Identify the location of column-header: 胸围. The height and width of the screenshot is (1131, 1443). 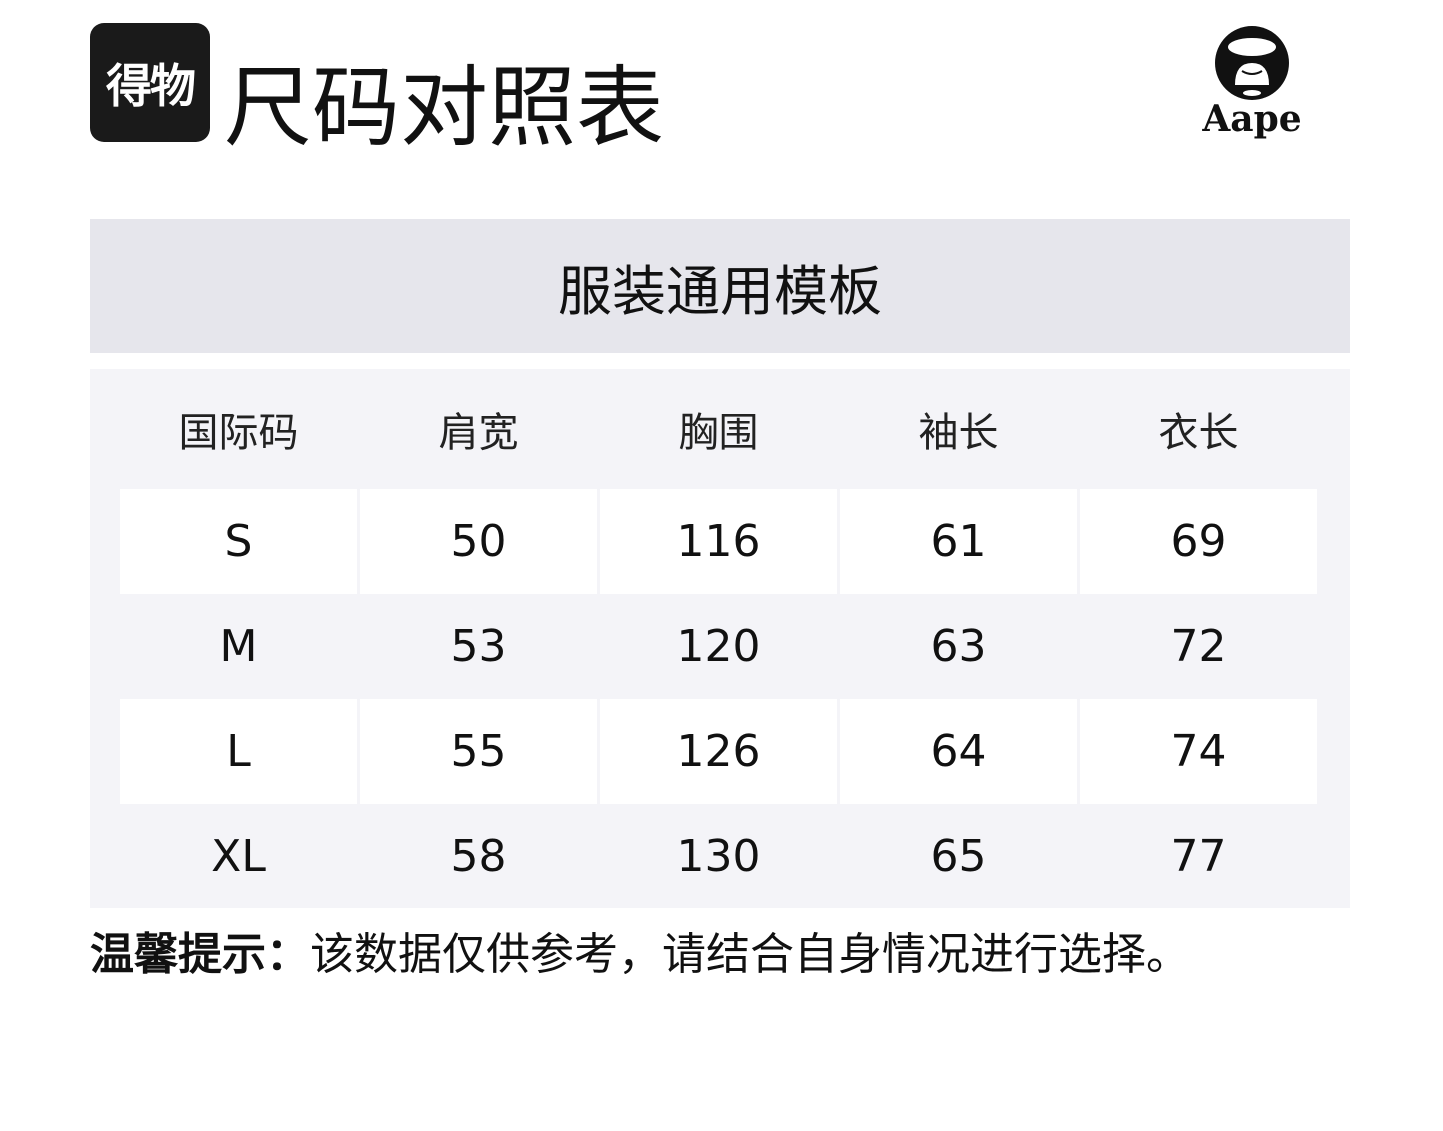
(718, 433).